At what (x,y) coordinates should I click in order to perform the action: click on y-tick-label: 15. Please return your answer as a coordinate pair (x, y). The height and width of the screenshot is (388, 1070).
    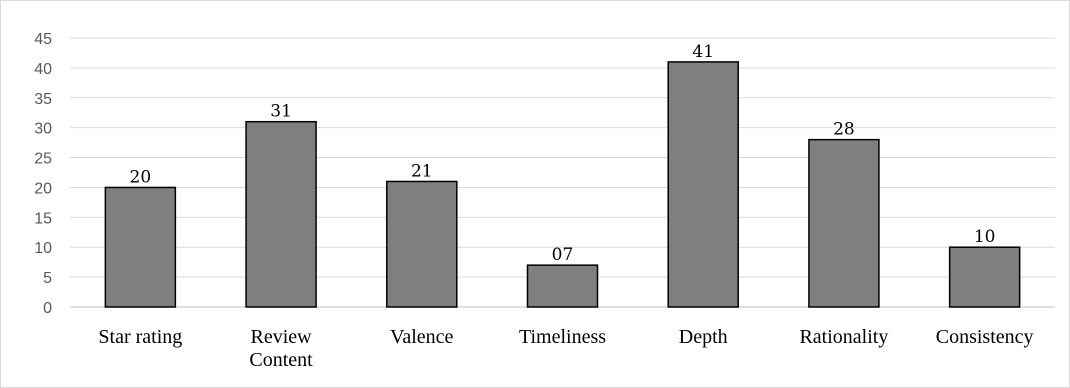
    Looking at the image, I should click on (43, 218).